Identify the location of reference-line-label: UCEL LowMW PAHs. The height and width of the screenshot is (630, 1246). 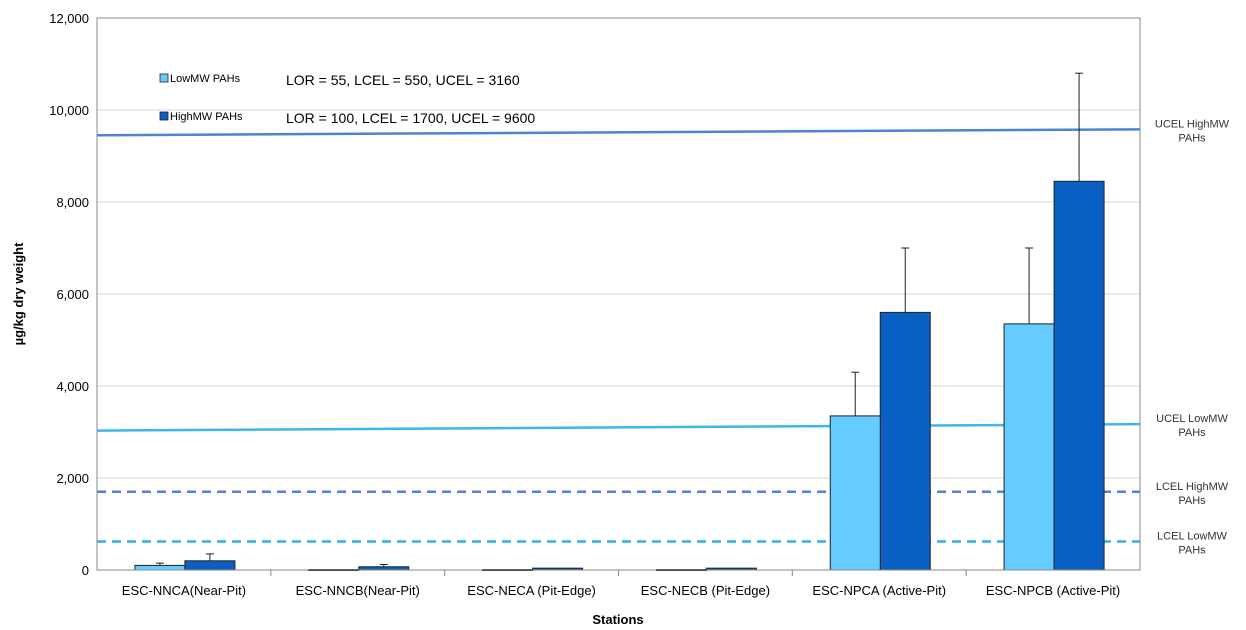
(1192, 426).